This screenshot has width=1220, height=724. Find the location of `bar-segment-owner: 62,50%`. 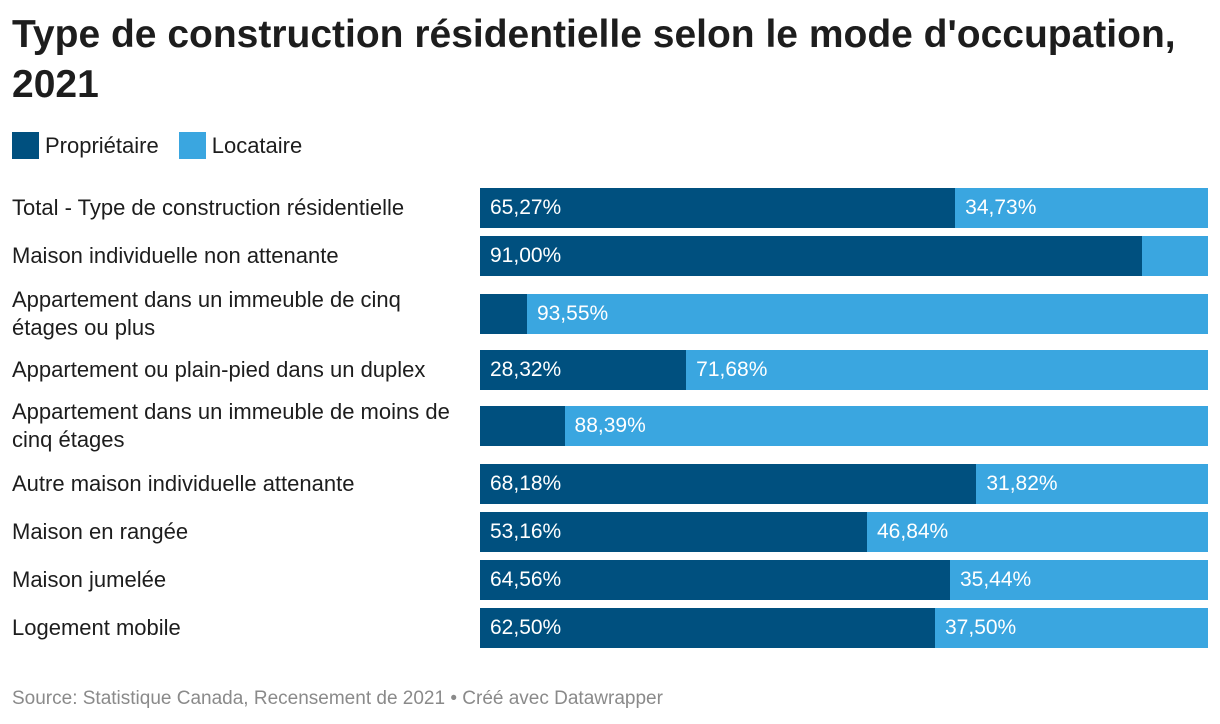

bar-segment-owner: 62,50% is located at coordinates (707, 628).